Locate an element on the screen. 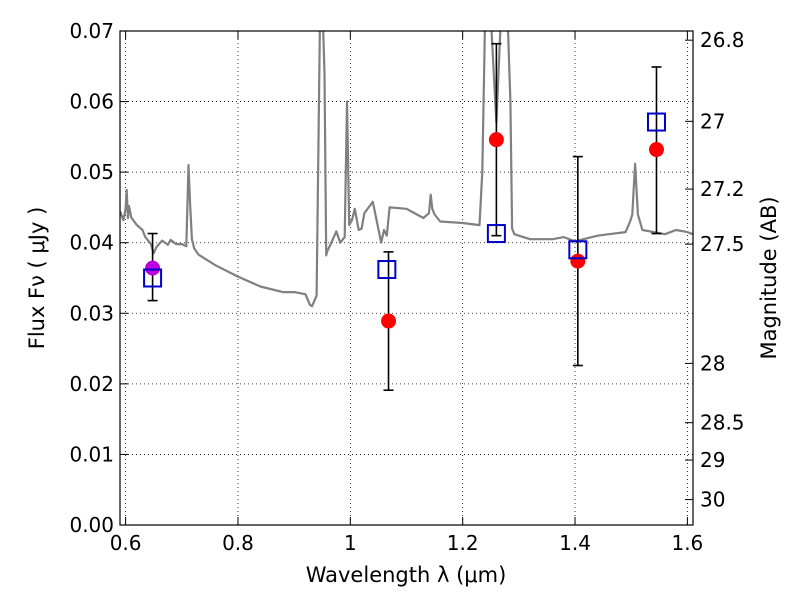 This screenshot has height=600, width=800. y-tick-label: 0.00 is located at coordinates (91, 525).